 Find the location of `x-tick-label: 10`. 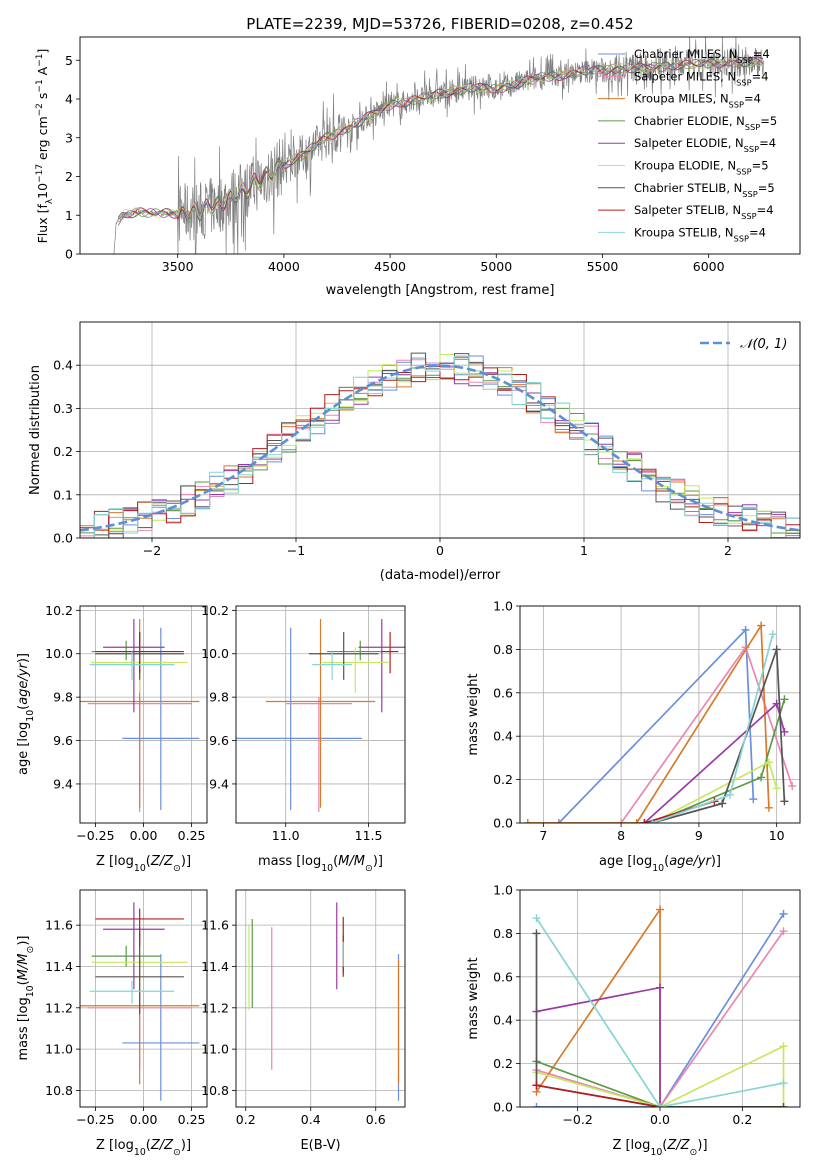

x-tick-label: 10 is located at coordinates (777, 835).